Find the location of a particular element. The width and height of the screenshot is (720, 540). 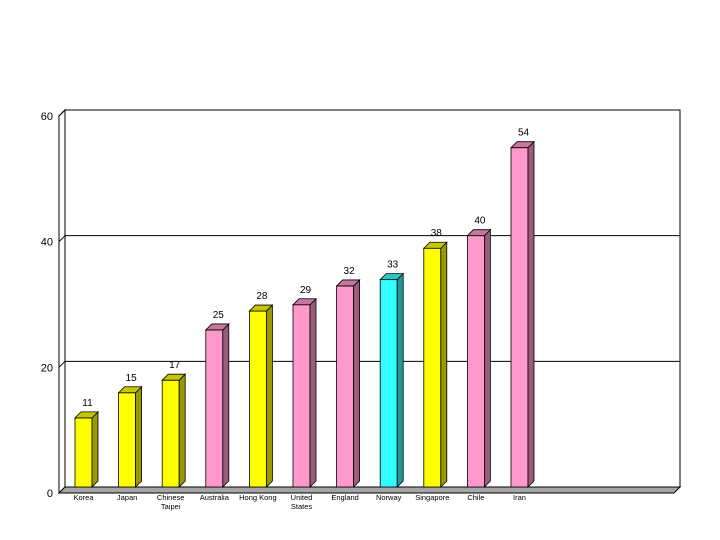

y-tick-label: 40 is located at coordinates (47, 243).